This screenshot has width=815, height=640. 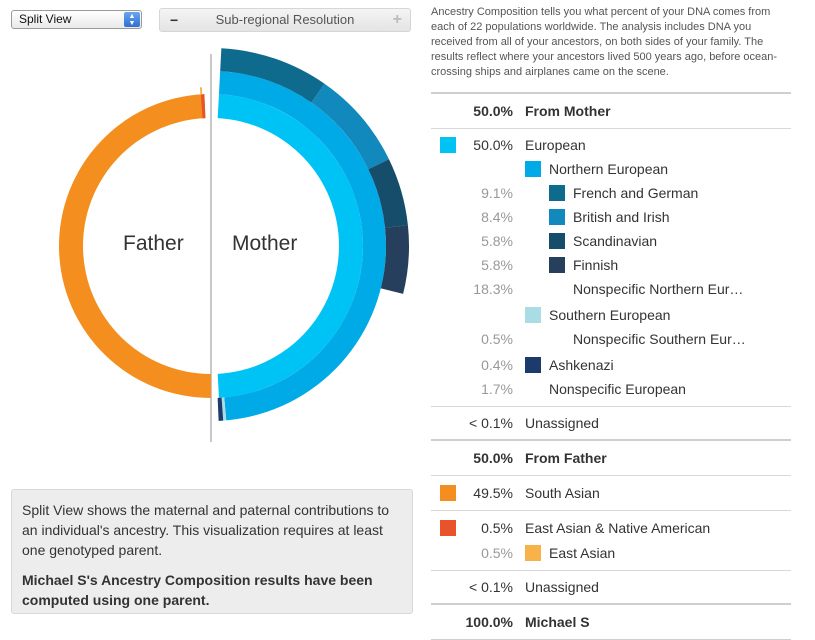 I want to click on row-label: East Asian & Native American, so click(x=618, y=528).